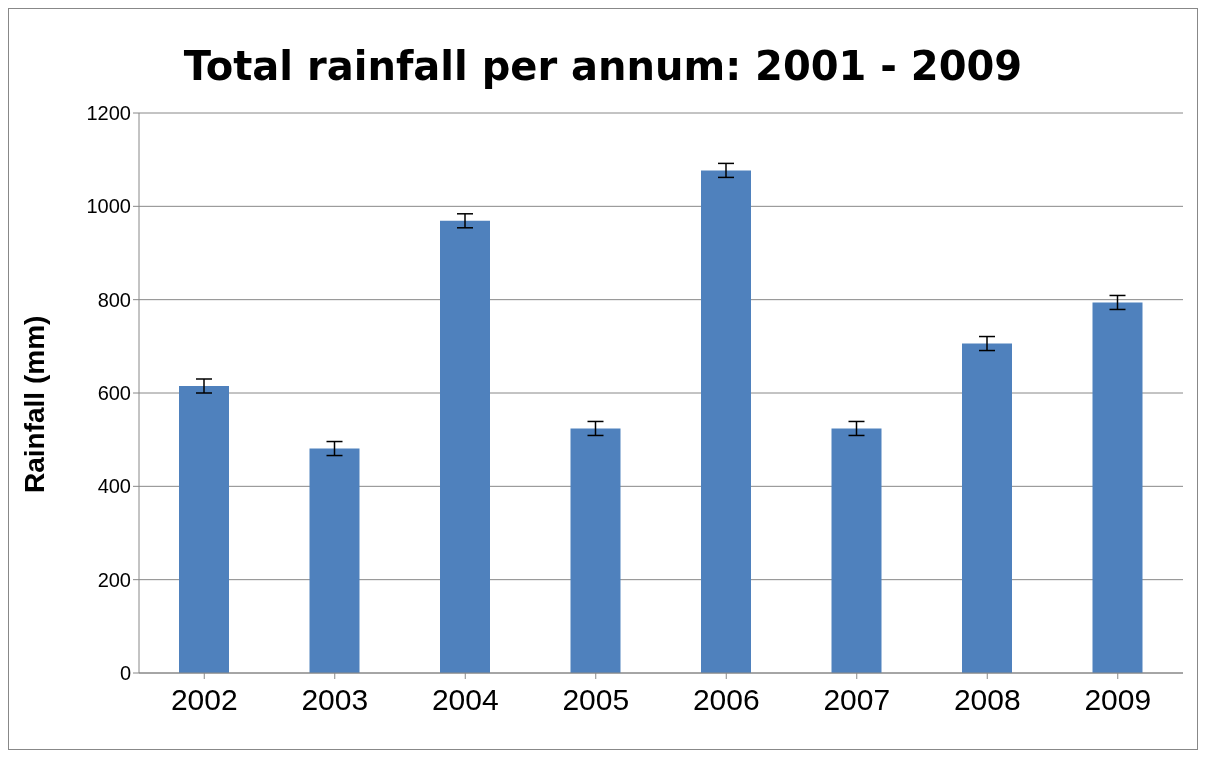 This screenshot has height=760, width=1208. I want to click on x-tick-label: 2003, so click(335, 700).